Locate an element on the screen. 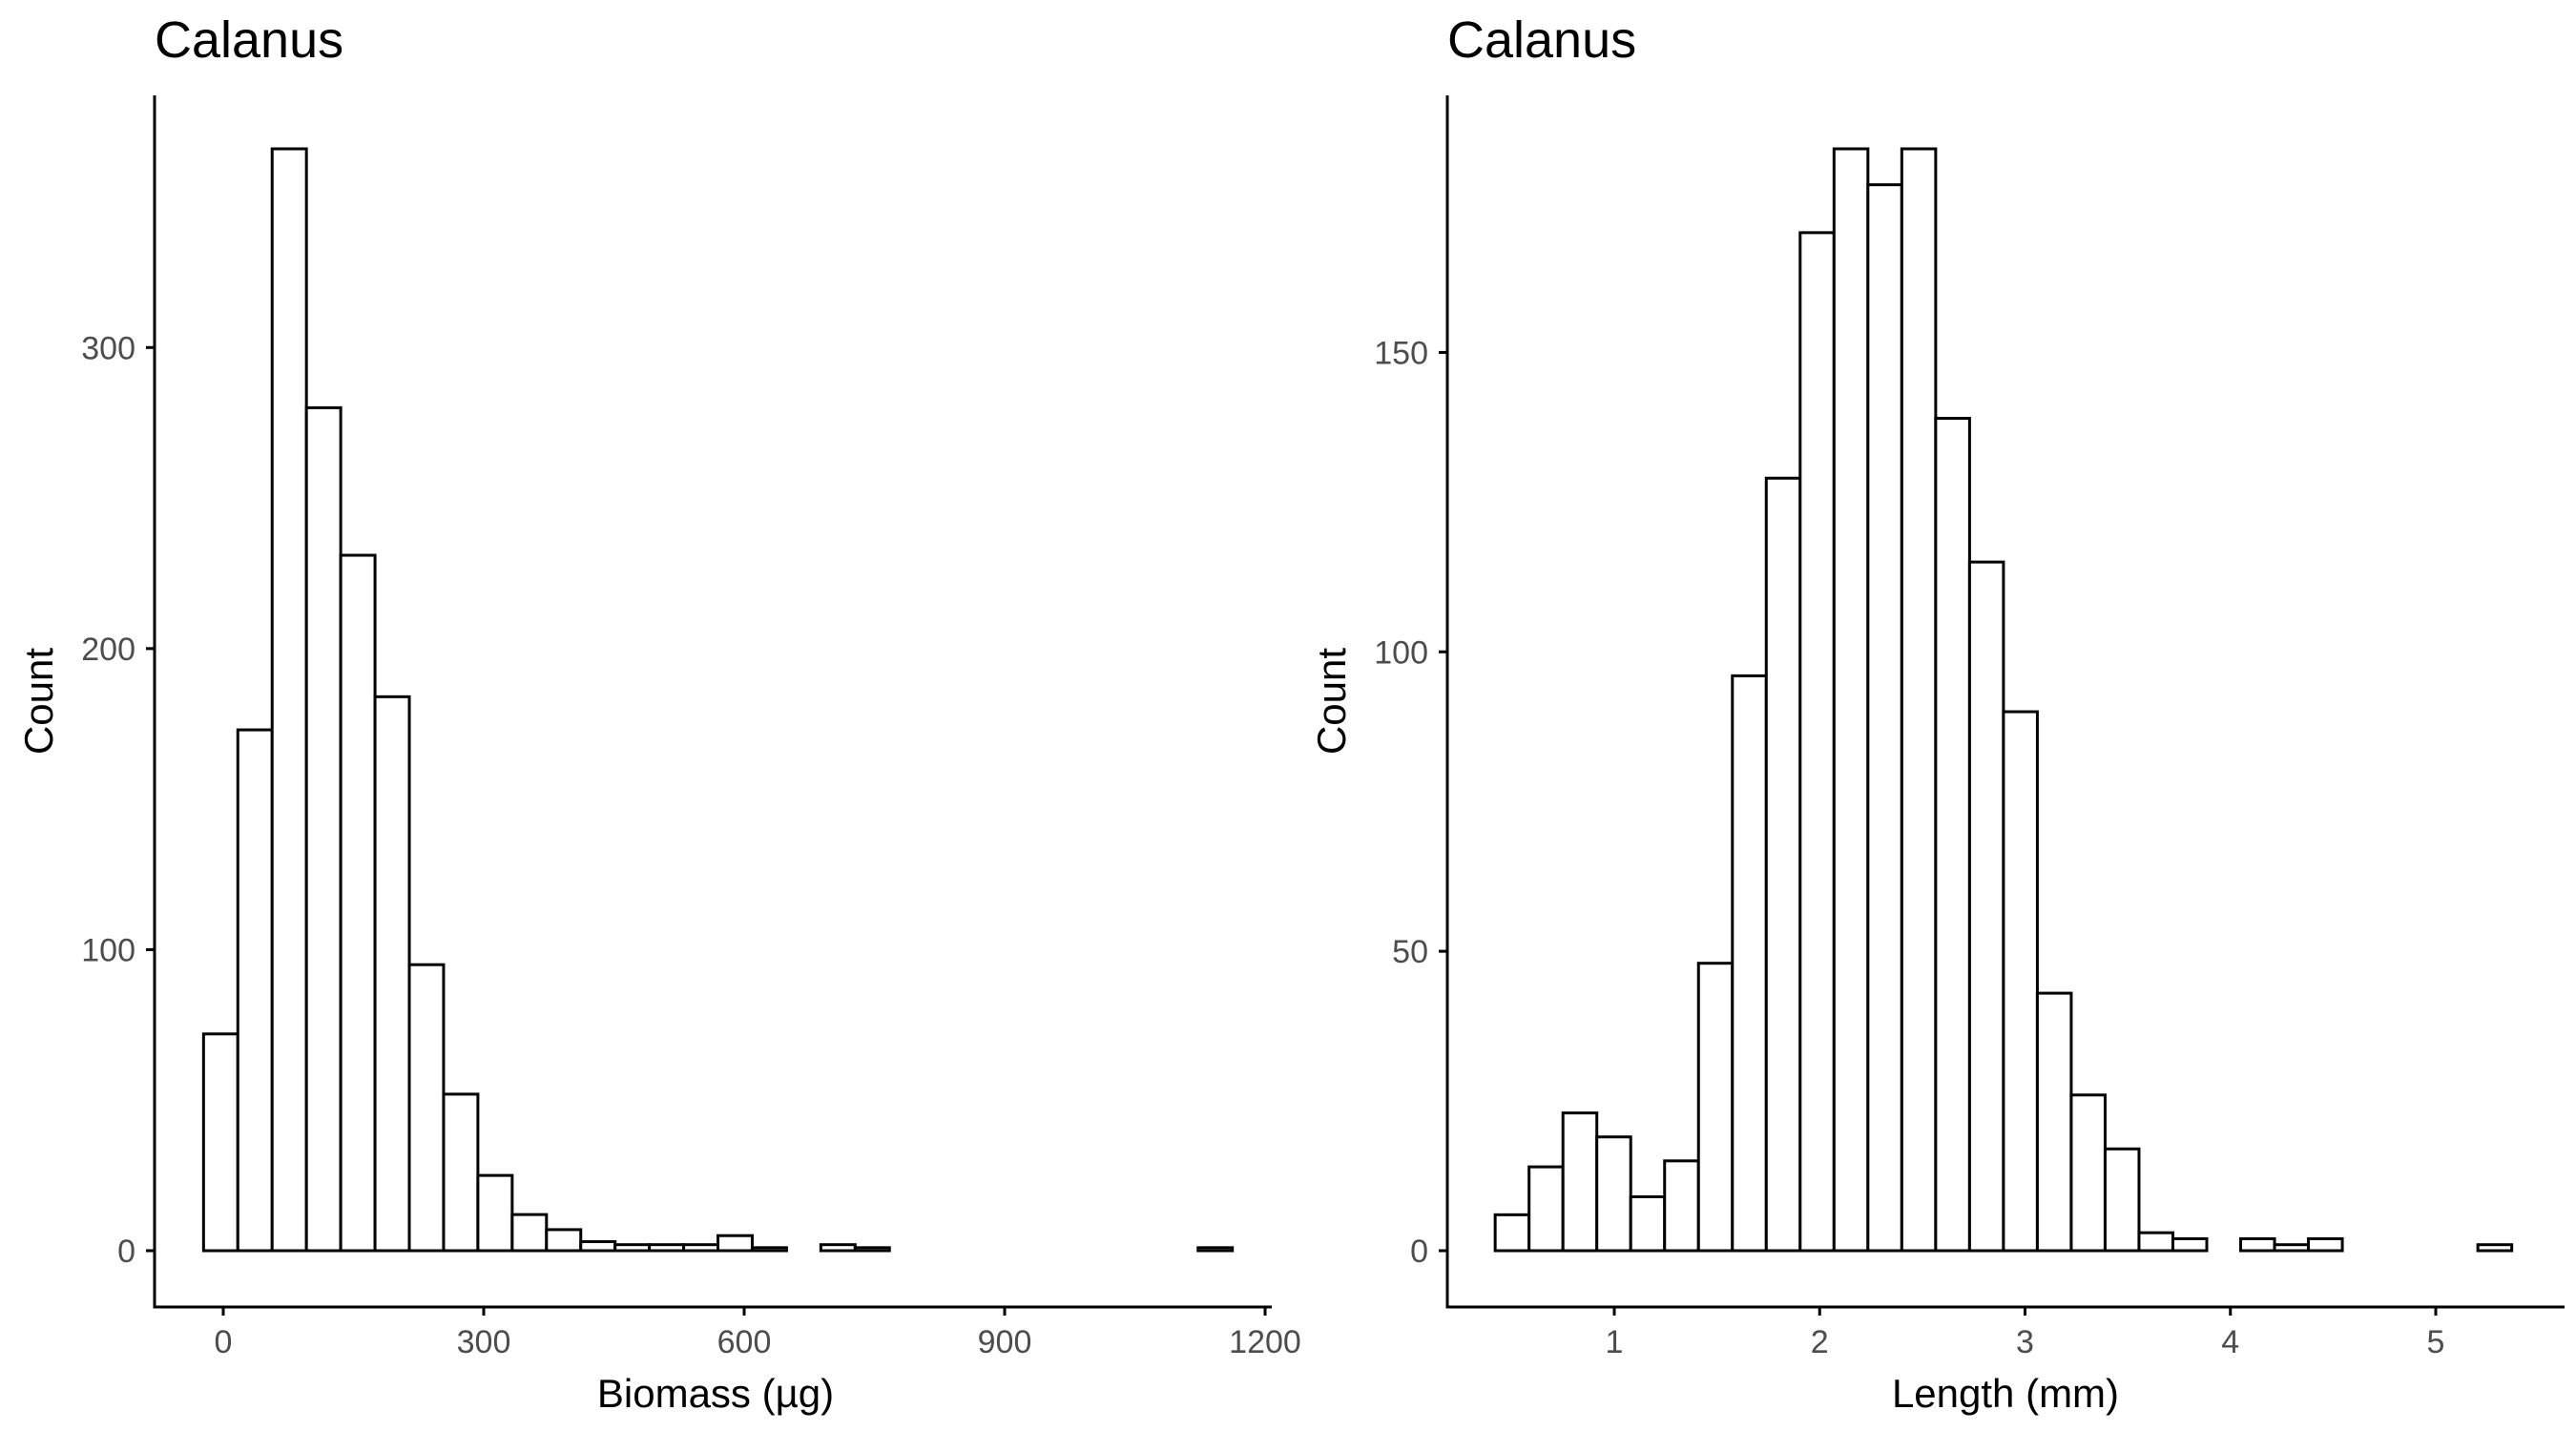  x-tick-label: 2 is located at coordinates (1820, 1342).